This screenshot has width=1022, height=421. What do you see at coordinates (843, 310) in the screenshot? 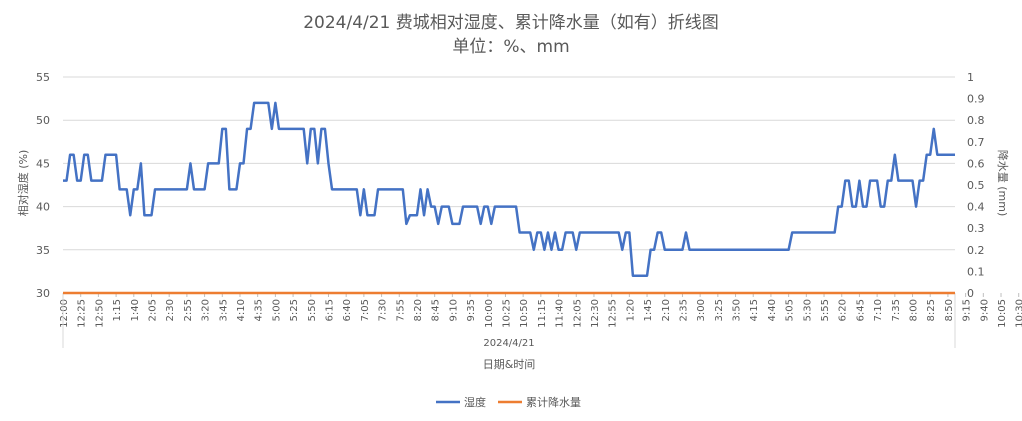
I see `x-tick-label: 6:20` at bounding box center [843, 310].